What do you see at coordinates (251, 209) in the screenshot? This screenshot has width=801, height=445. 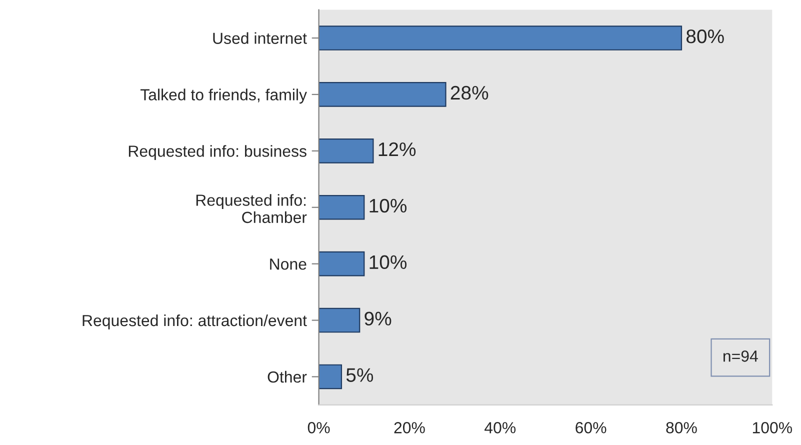 I see `y-tick-label: Requested info: Chamber` at bounding box center [251, 209].